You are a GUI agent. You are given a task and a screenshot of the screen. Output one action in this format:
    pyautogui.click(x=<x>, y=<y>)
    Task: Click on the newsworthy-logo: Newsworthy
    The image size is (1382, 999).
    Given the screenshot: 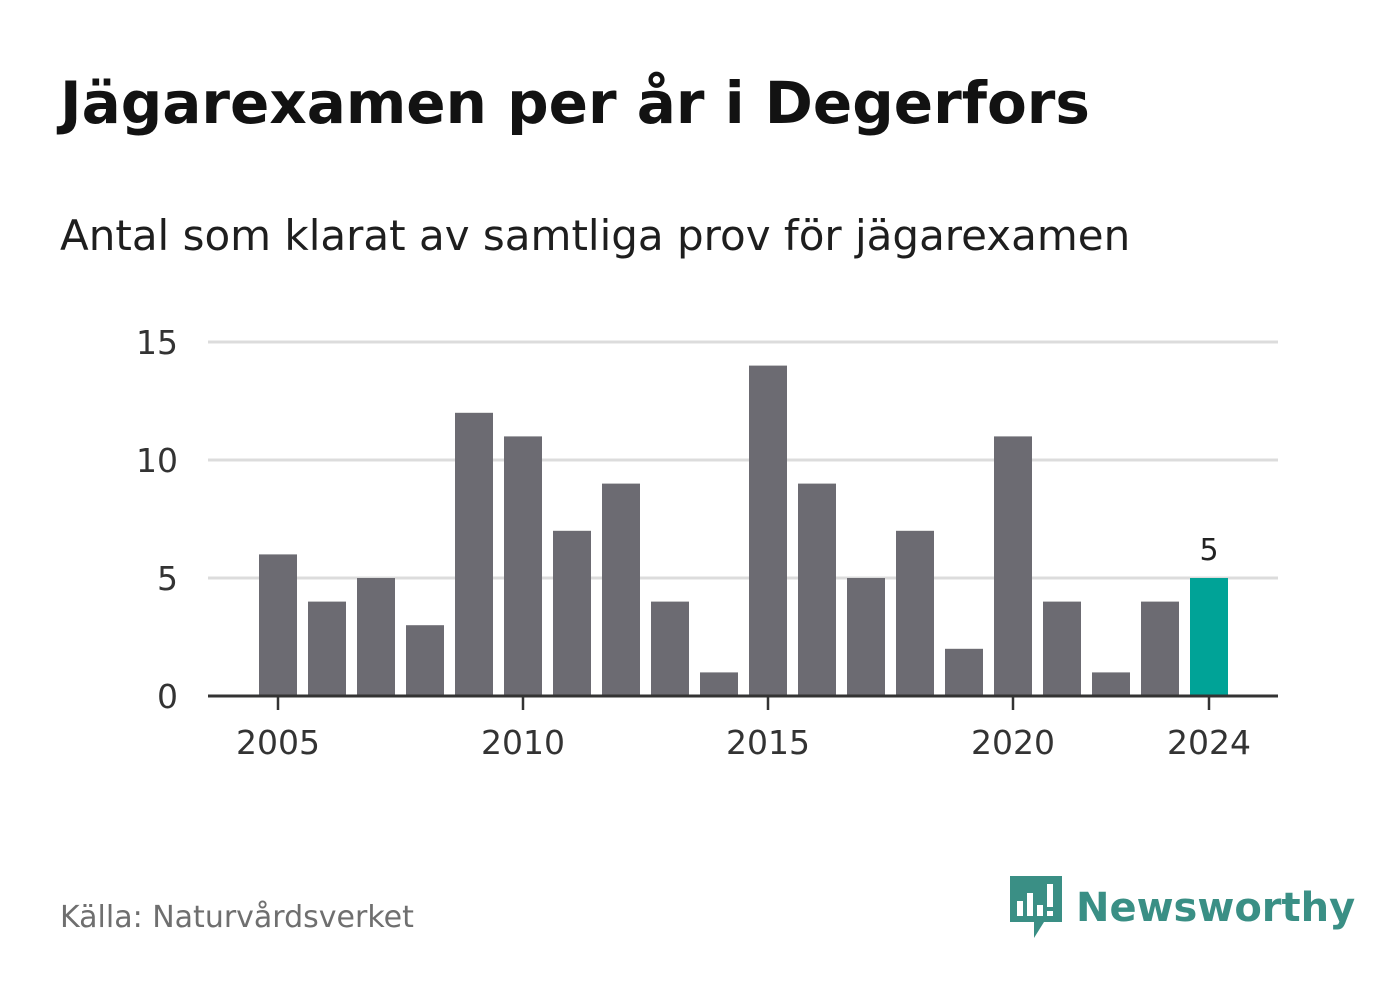 What is the action you would take?
    pyautogui.click(x=1181, y=908)
    